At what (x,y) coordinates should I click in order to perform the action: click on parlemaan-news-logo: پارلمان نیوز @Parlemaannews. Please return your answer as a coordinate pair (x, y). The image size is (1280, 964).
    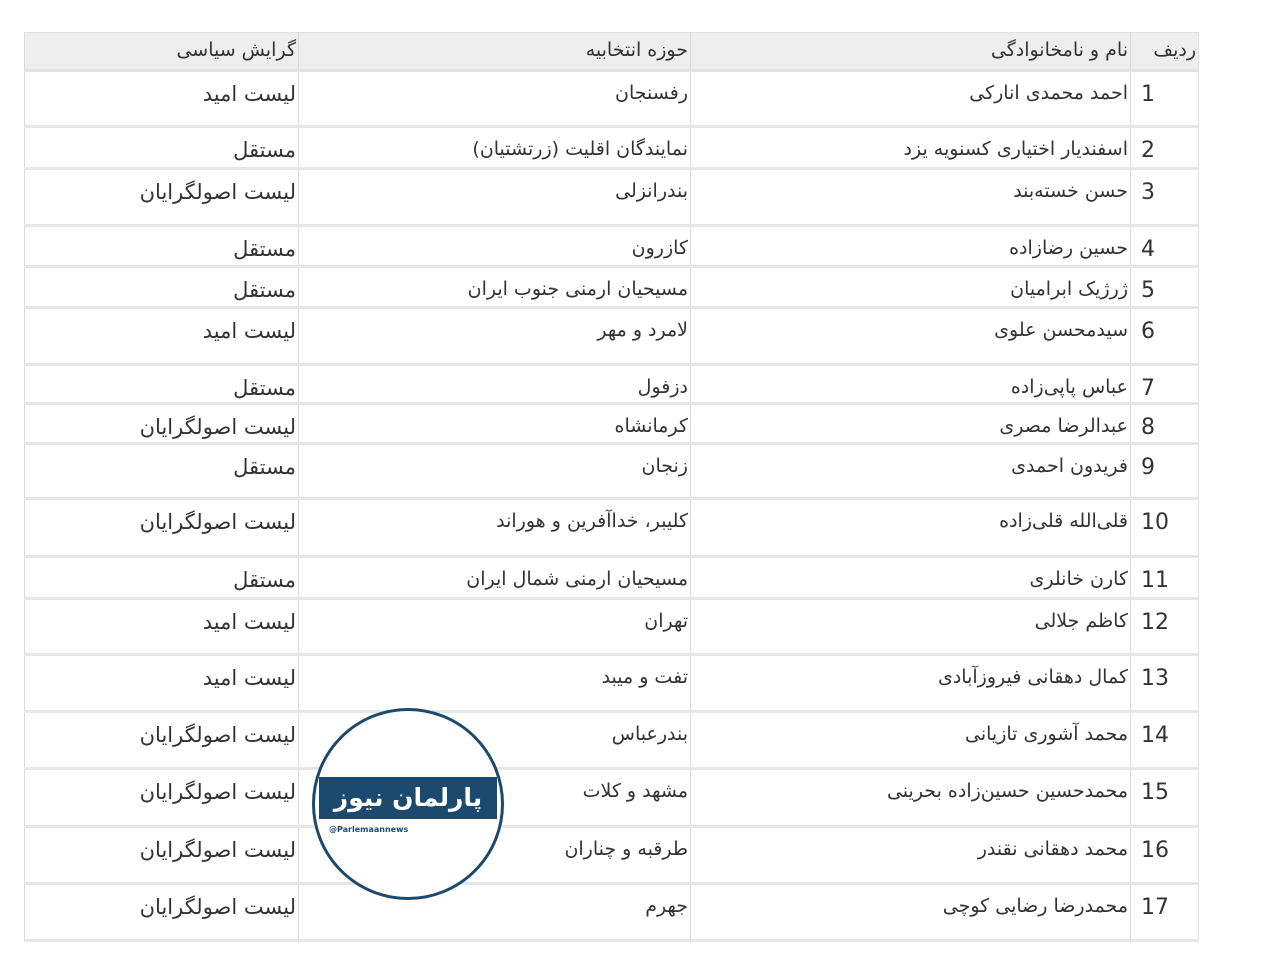
    Looking at the image, I should click on (408, 804).